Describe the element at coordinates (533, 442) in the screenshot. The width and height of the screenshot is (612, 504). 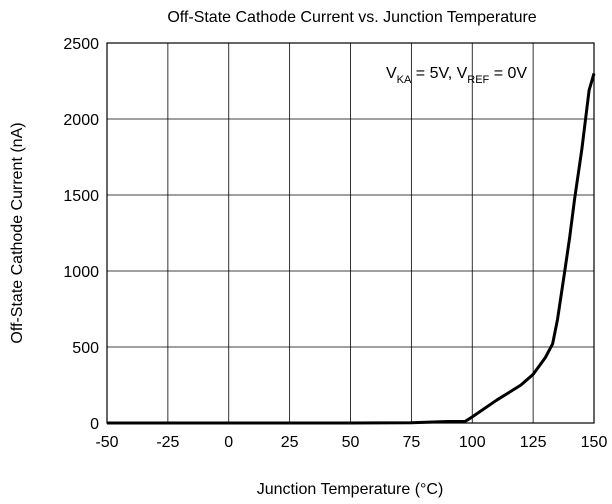
I see `x-tick-label: 125` at that location.